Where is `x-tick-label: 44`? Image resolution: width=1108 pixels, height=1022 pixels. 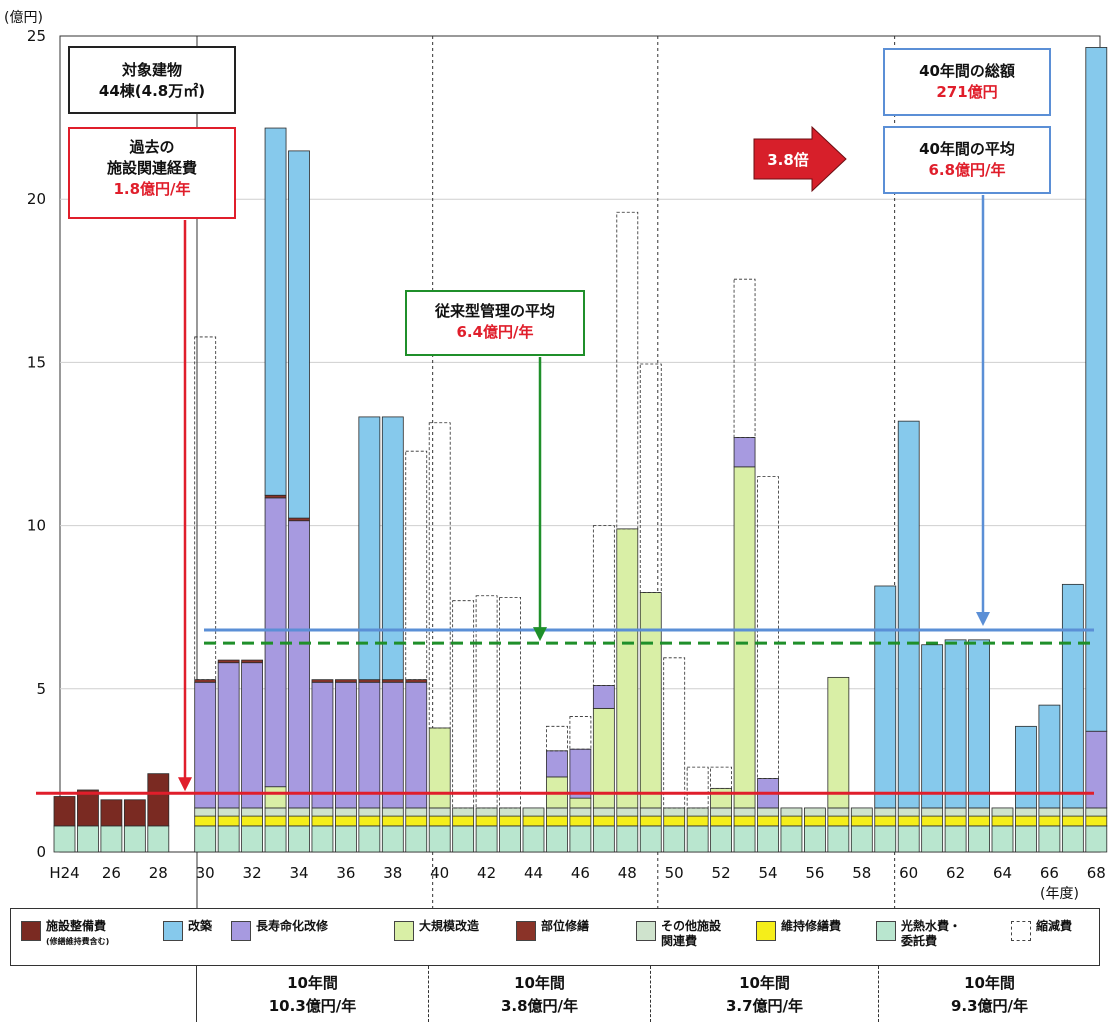 x-tick-label: 44 is located at coordinates (533, 873).